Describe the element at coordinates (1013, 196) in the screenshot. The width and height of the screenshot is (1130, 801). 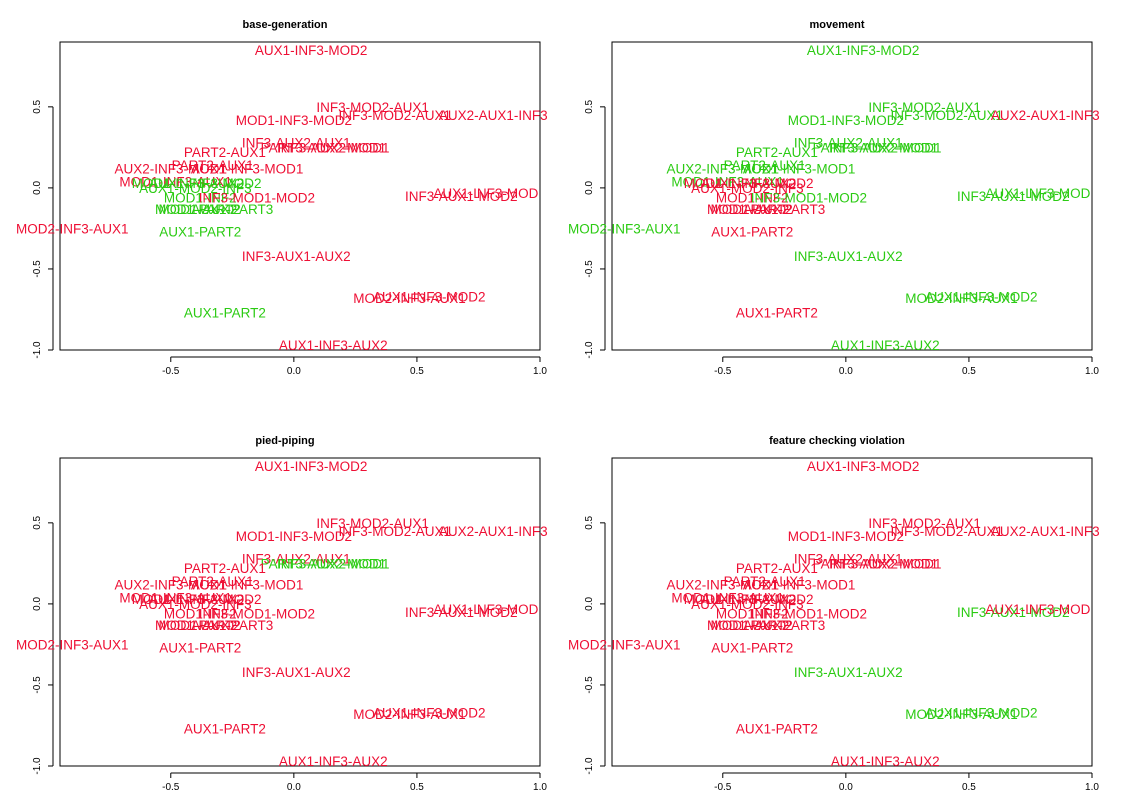
I see `point-label: INF3-AUX1-MOD2` at that location.